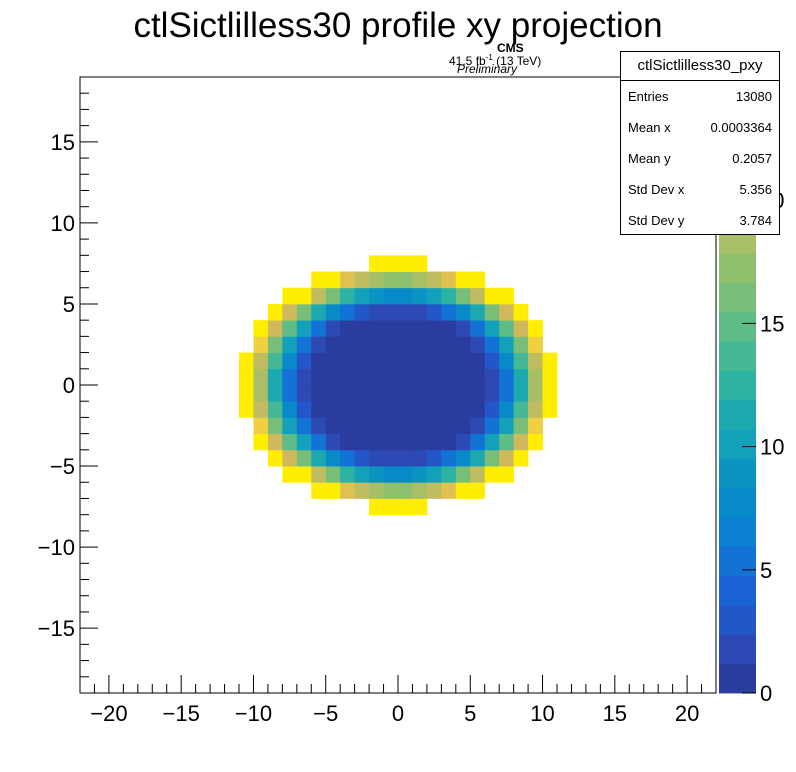 The image size is (796, 772). What do you see at coordinates (495, 60) in the screenshot?
I see `luminosity-label: 41.5 fb-1 (13 TeV)` at bounding box center [495, 60].